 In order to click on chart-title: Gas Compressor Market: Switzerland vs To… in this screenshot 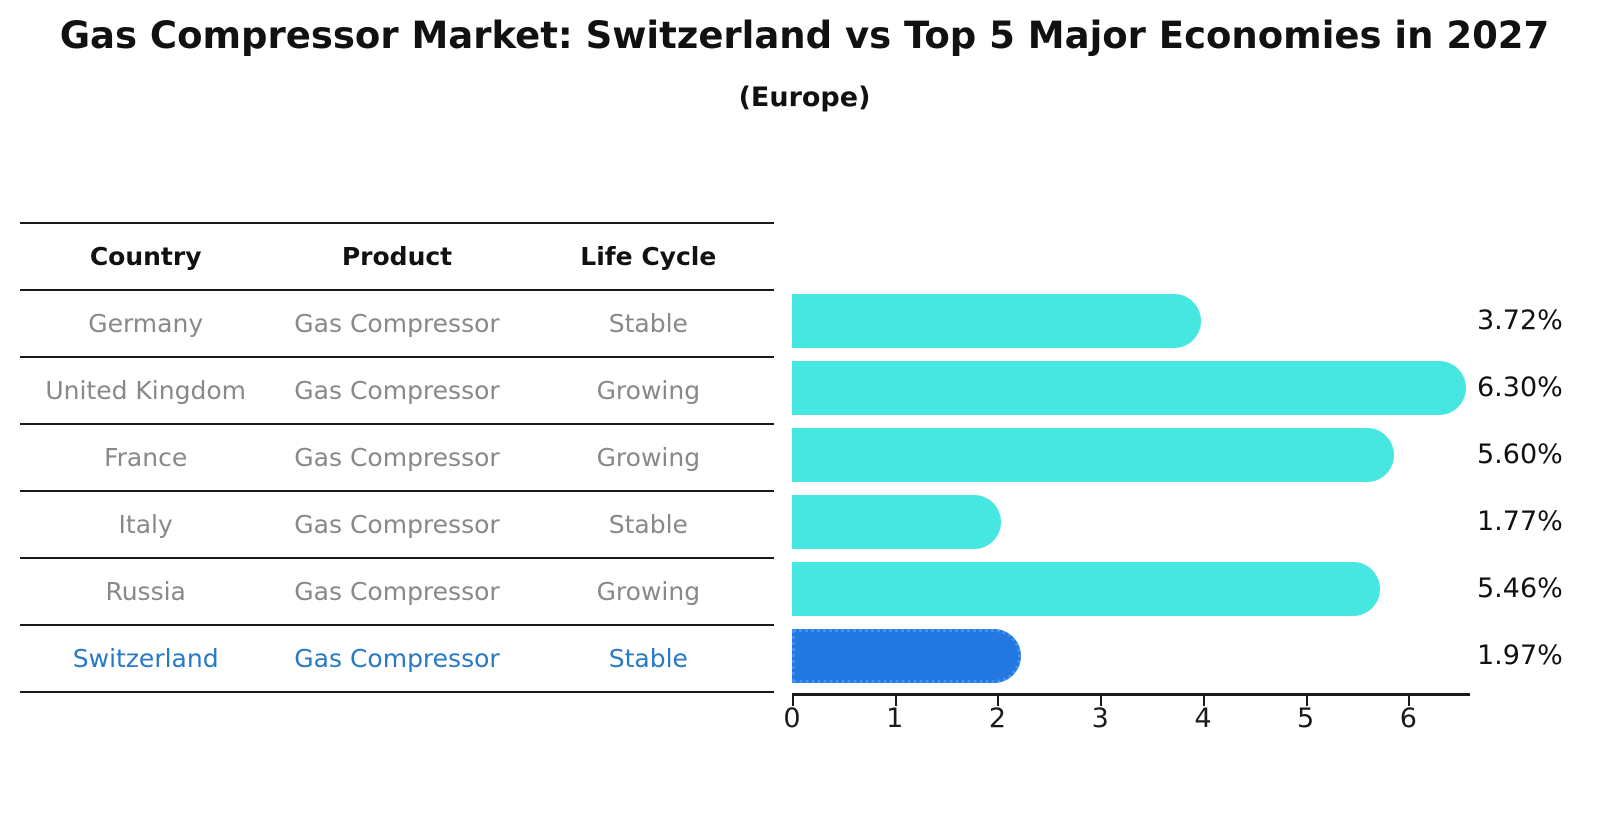, I will do `click(804, 35)`.